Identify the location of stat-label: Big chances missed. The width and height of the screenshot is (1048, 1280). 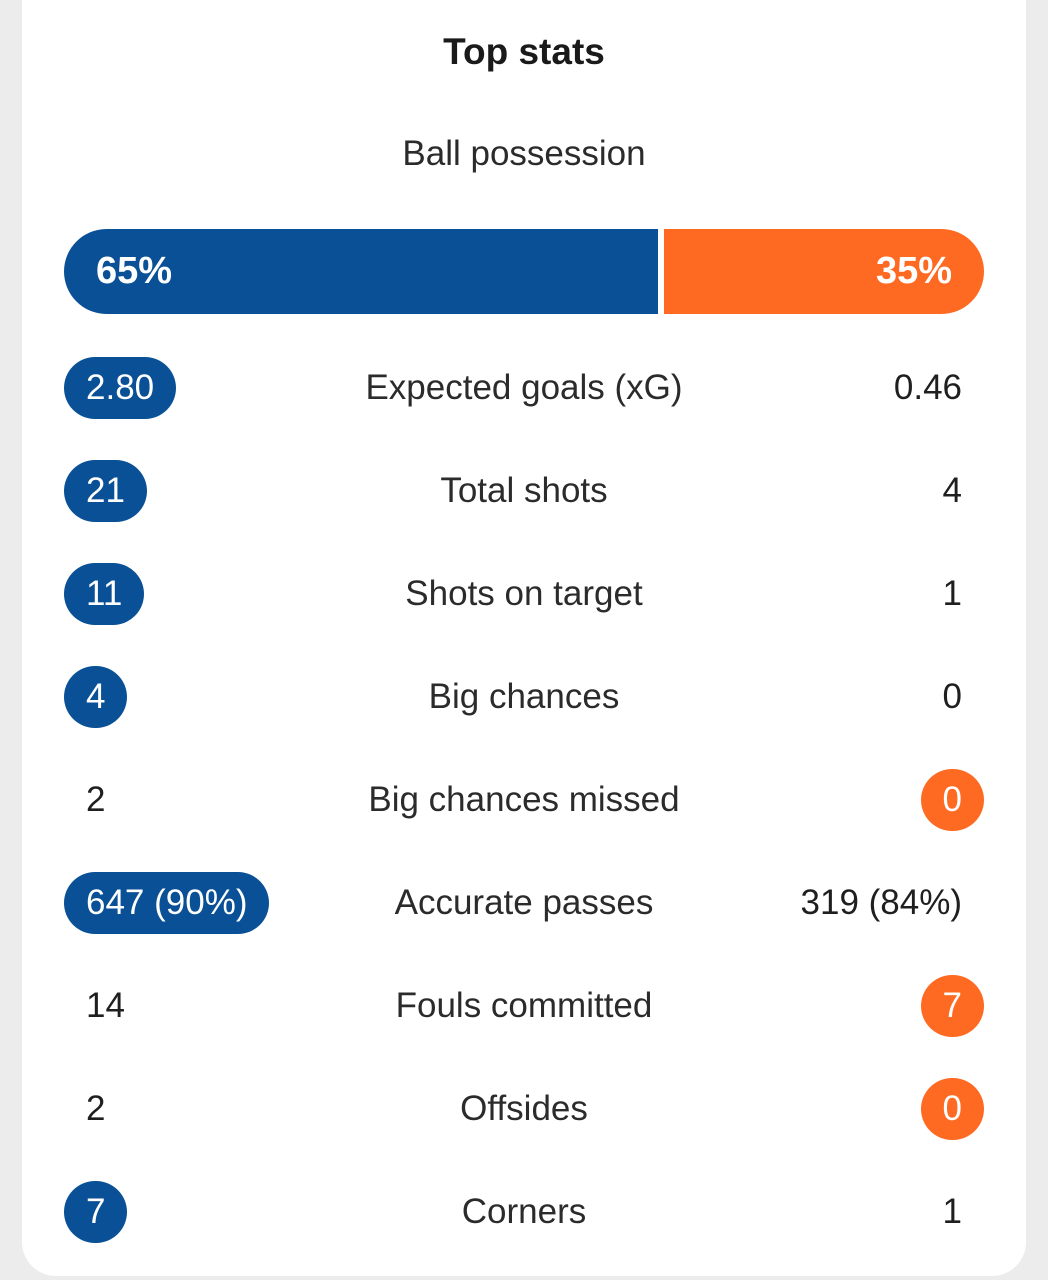
(524, 799).